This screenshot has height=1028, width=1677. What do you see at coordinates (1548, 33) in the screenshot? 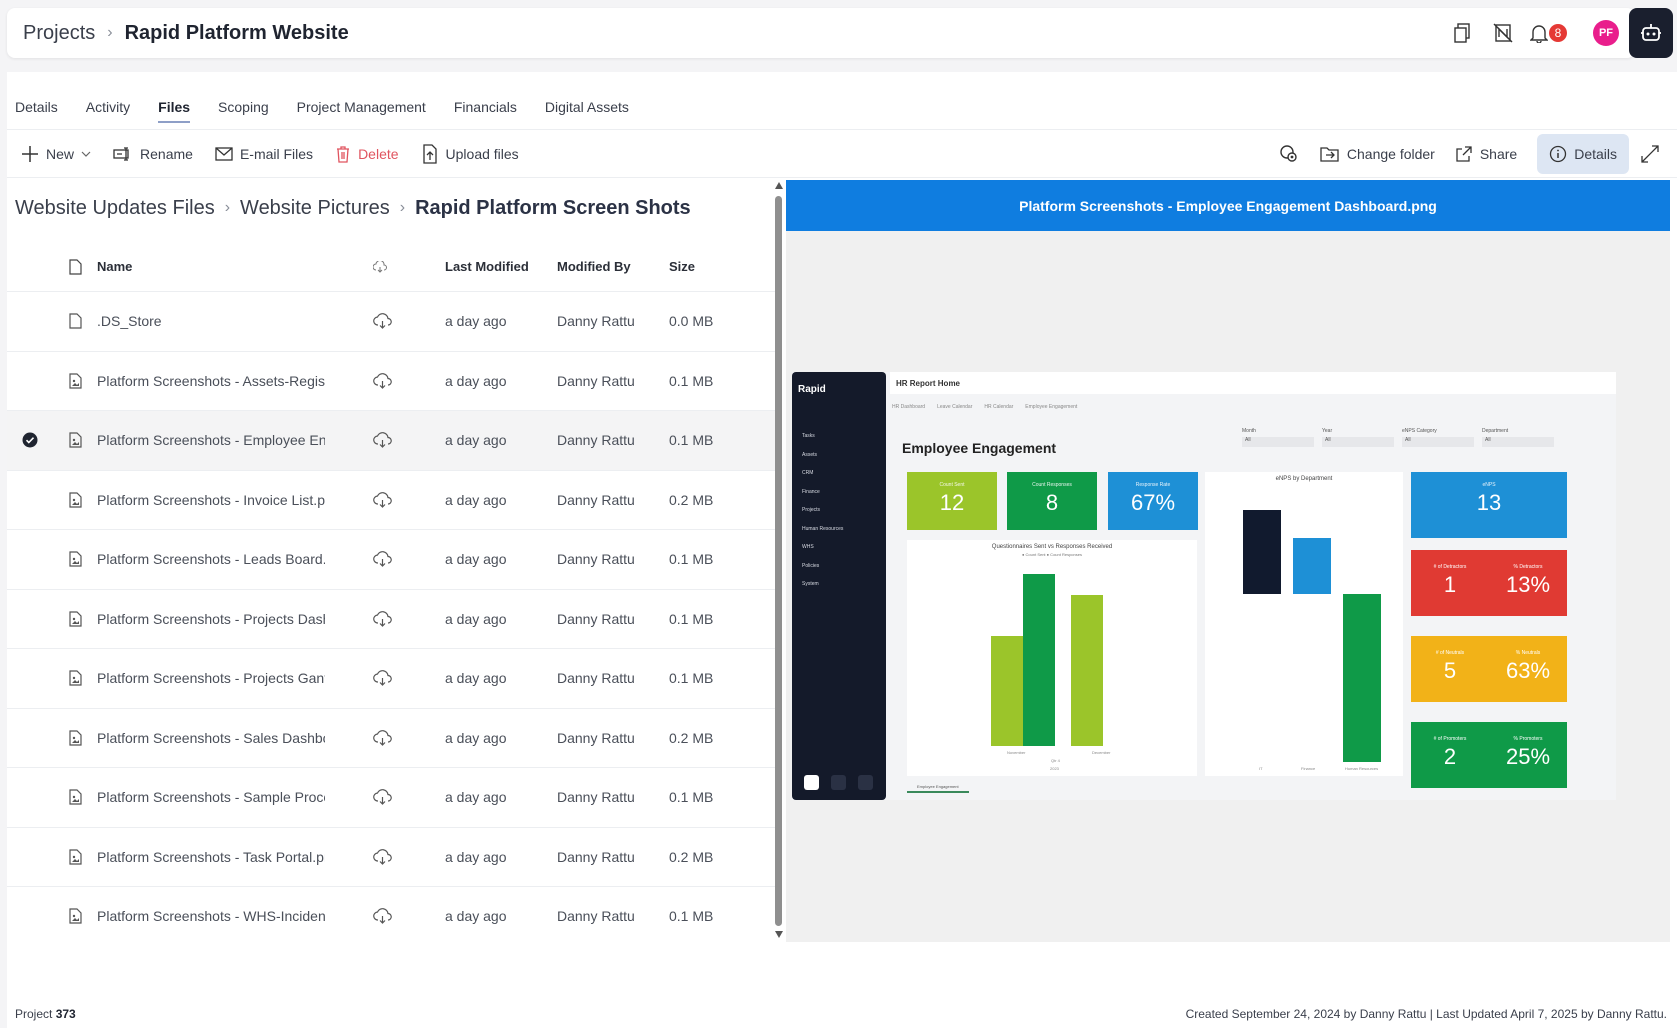
I see `notifications-button: 8` at bounding box center [1548, 33].